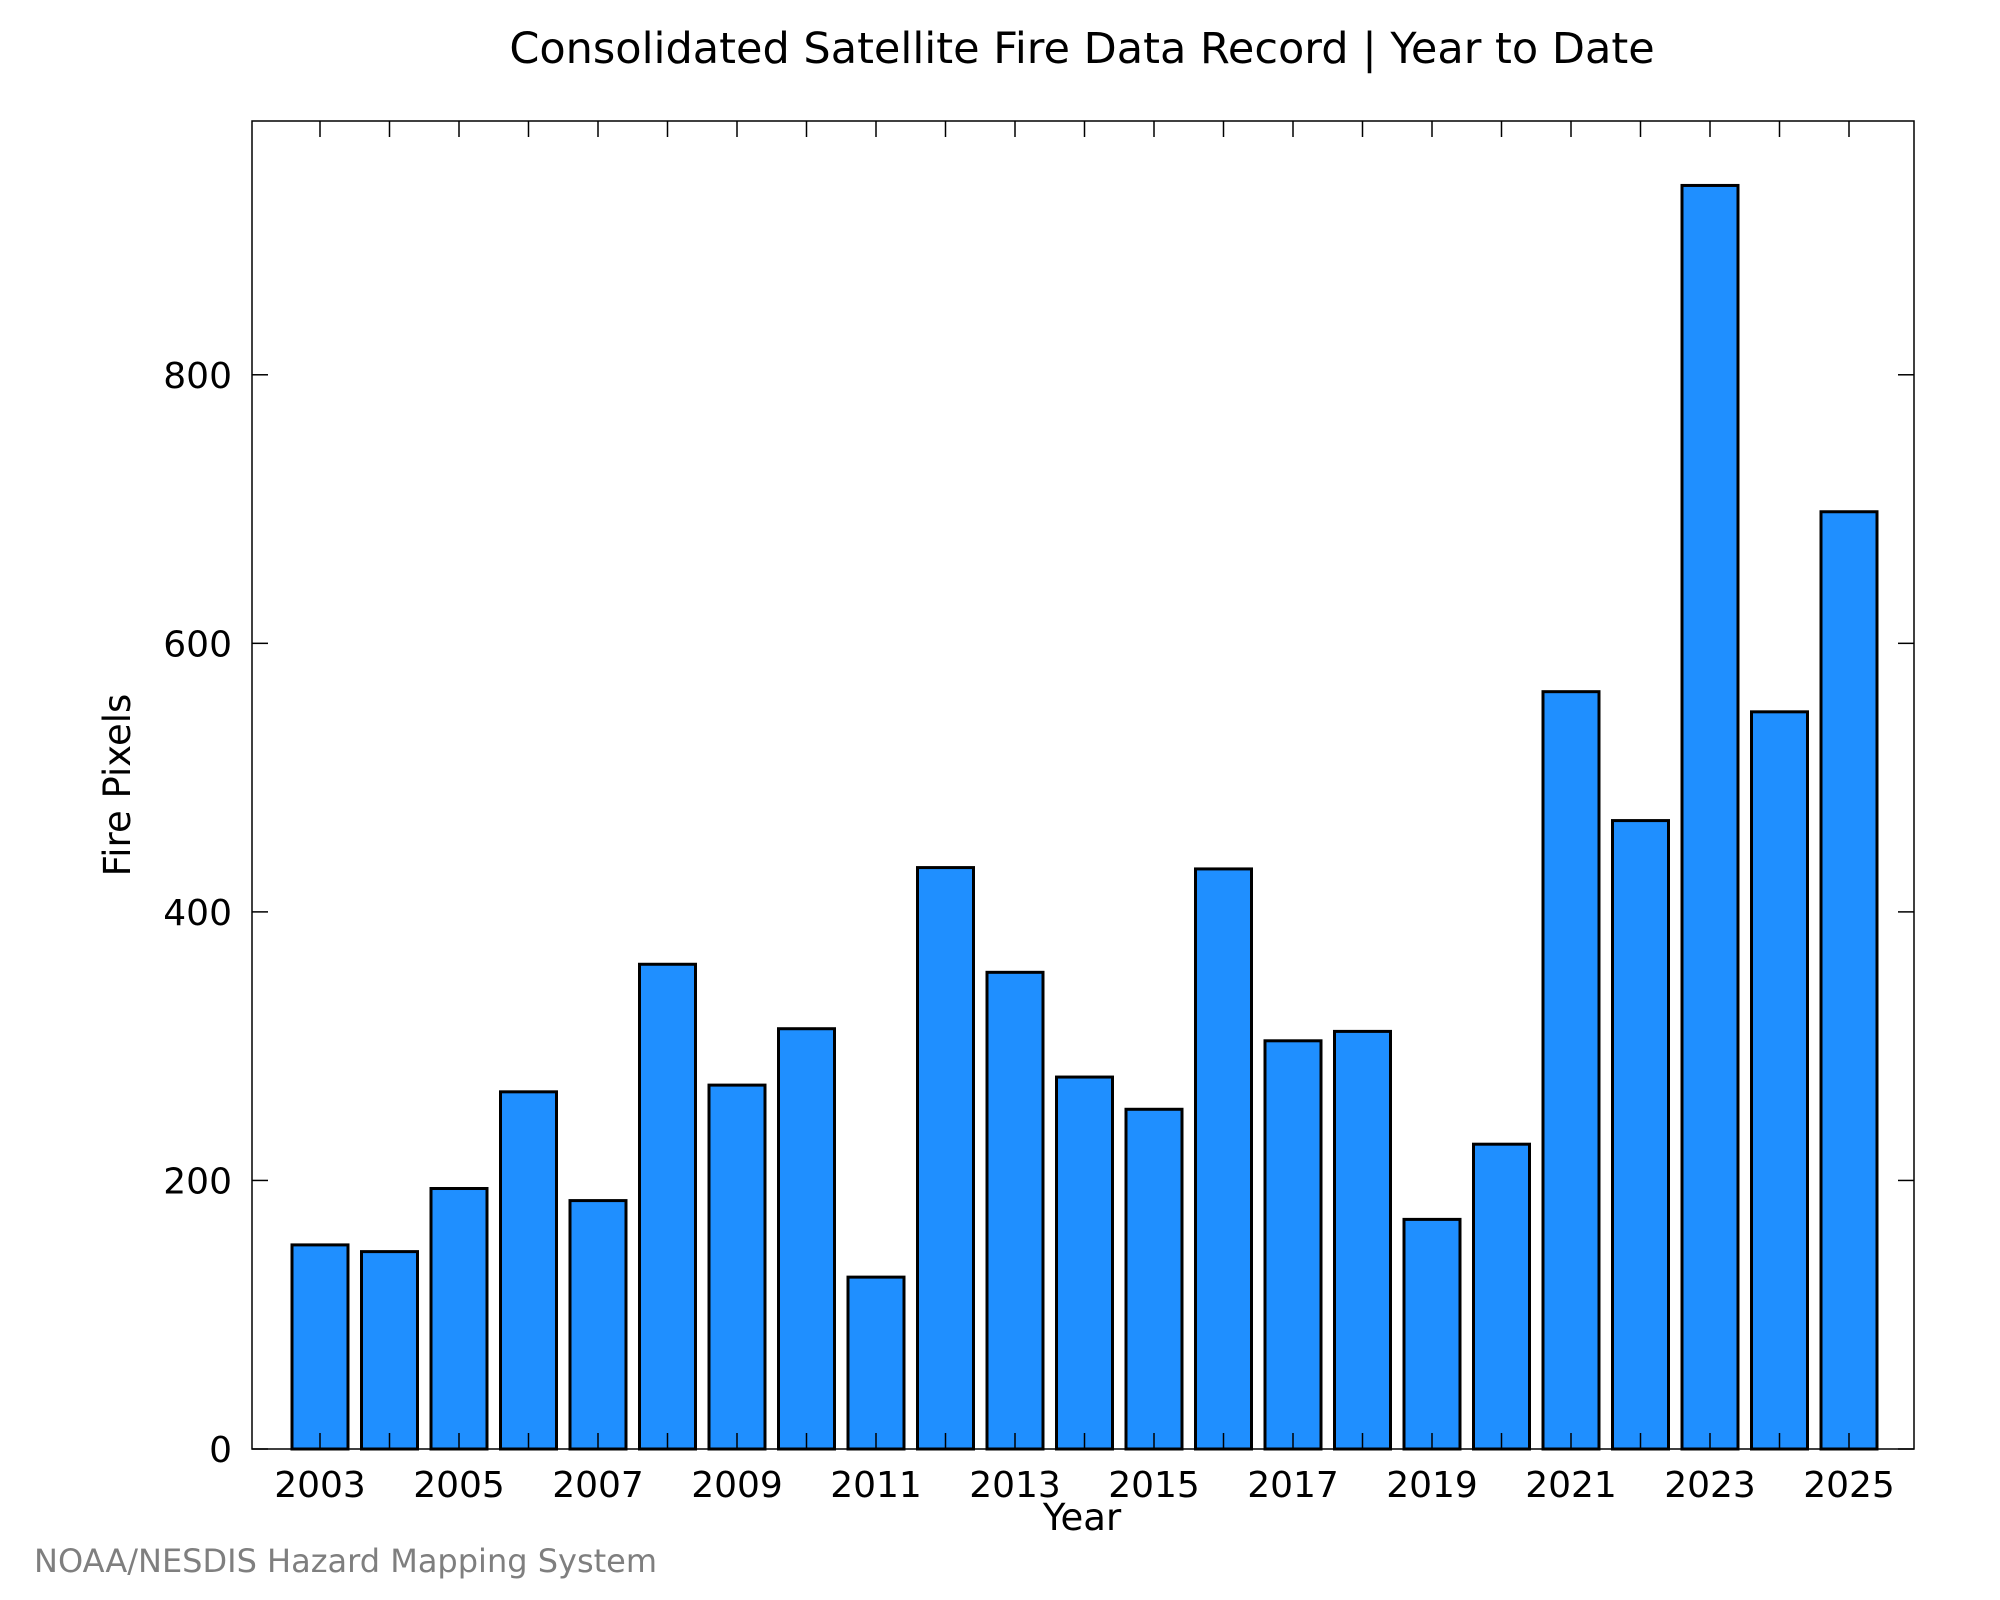 The height and width of the screenshot is (1600, 2000). What do you see at coordinates (1849, 980) in the screenshot?
I see `bar-2025` at bounding box center [1849, 980].